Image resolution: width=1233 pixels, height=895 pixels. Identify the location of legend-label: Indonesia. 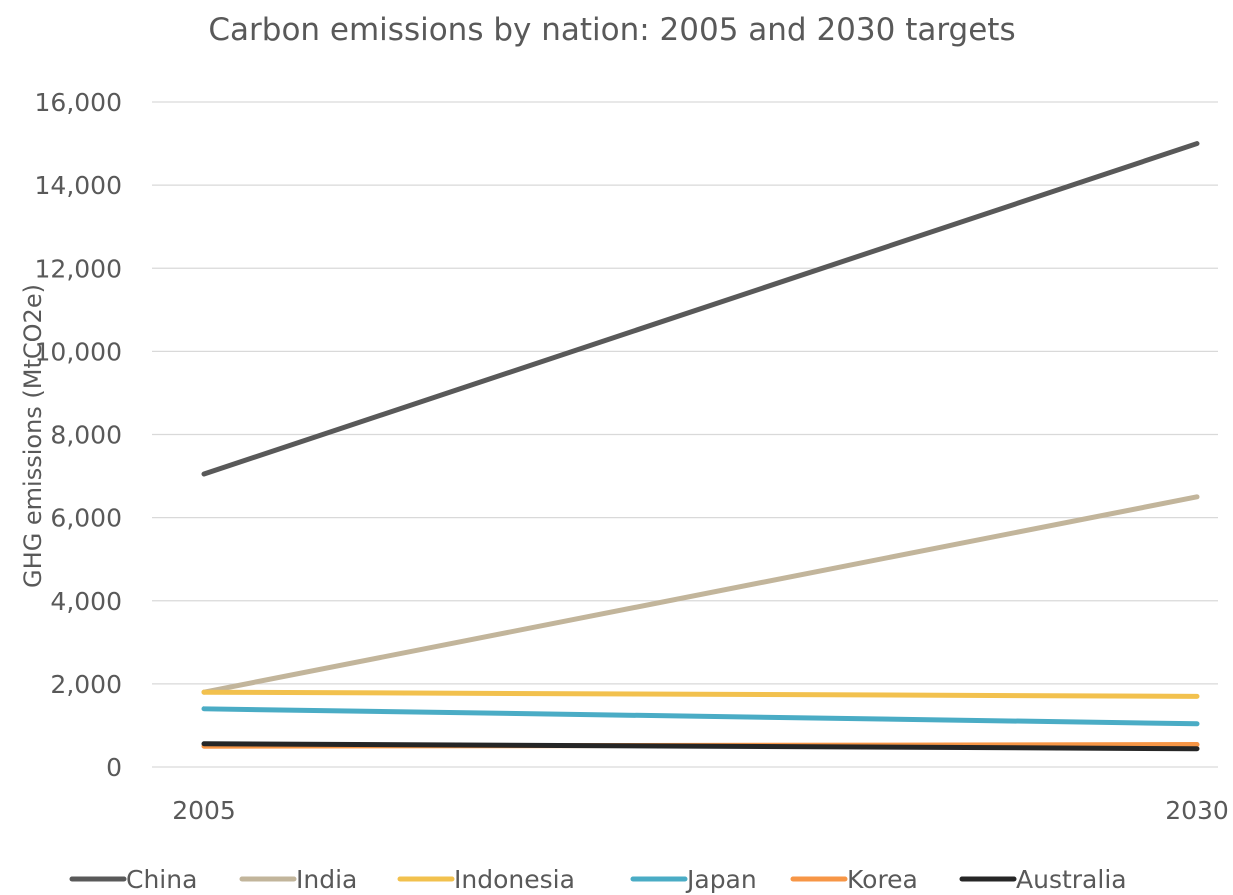
(514, 879).